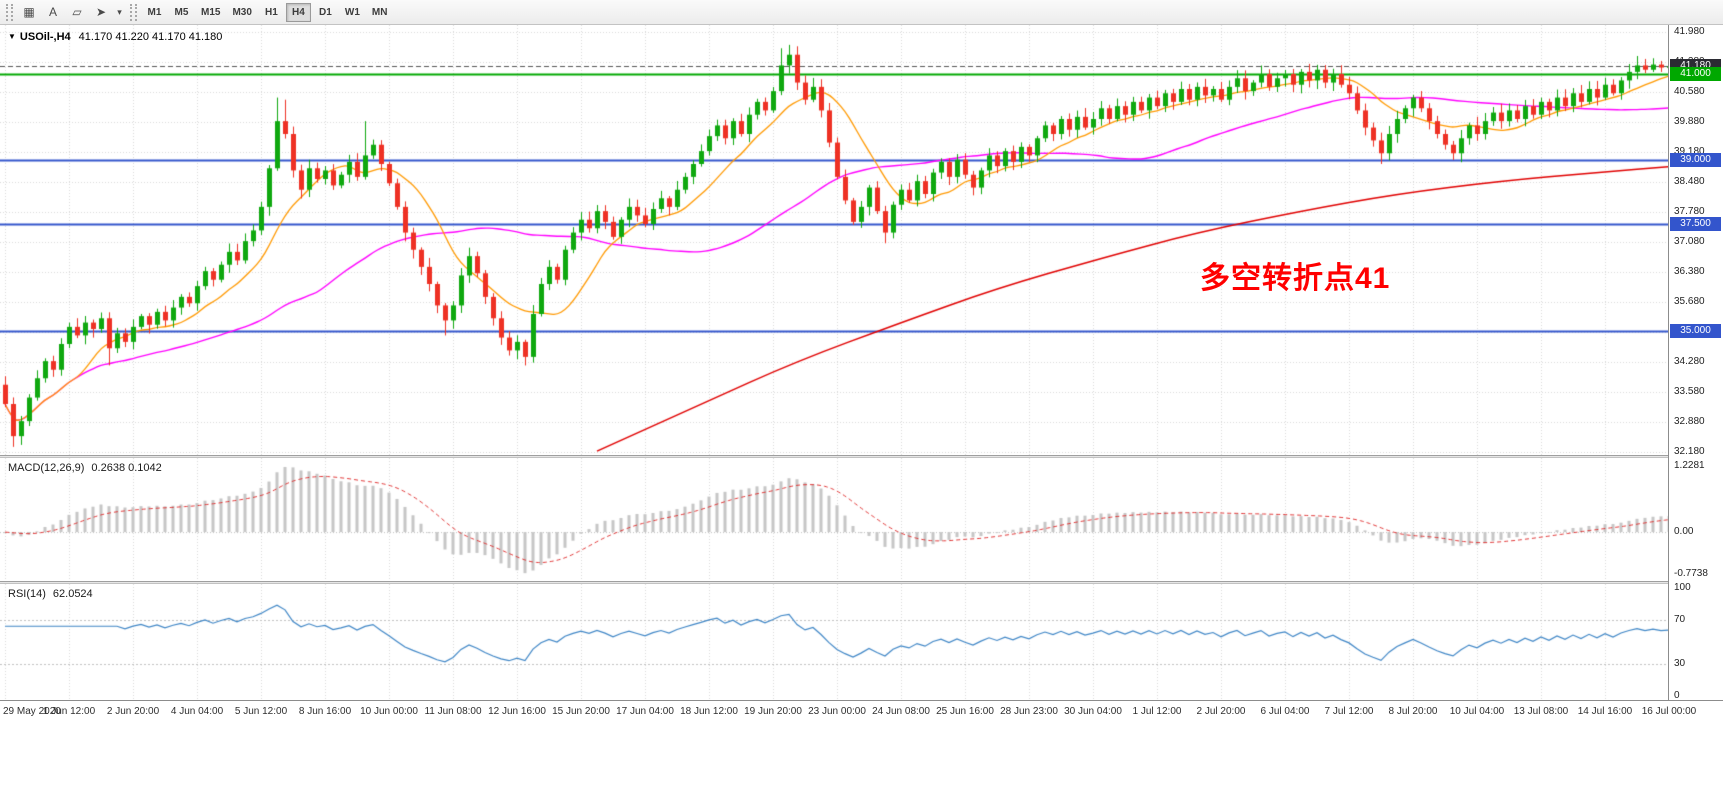 Image resolution: width=1723 pixels, height=793 pixels. Describe the element at coordinates (1689, 241) in the screenshot. I see `price-axis-label: 37.080` at that location.